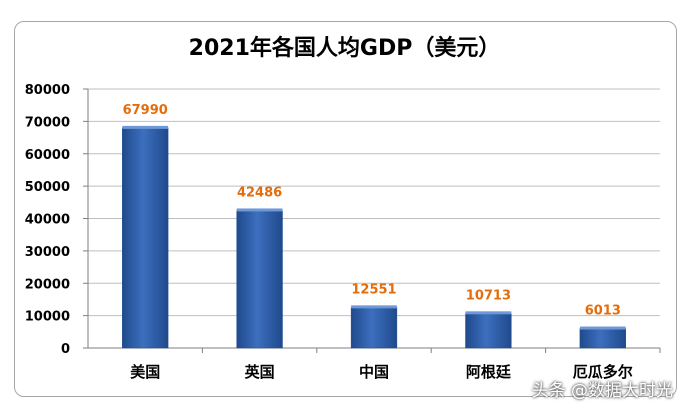 The height and width of the screenshot is (410, 689). I want to click on y-tick-label: 20000, so click(47, 284).